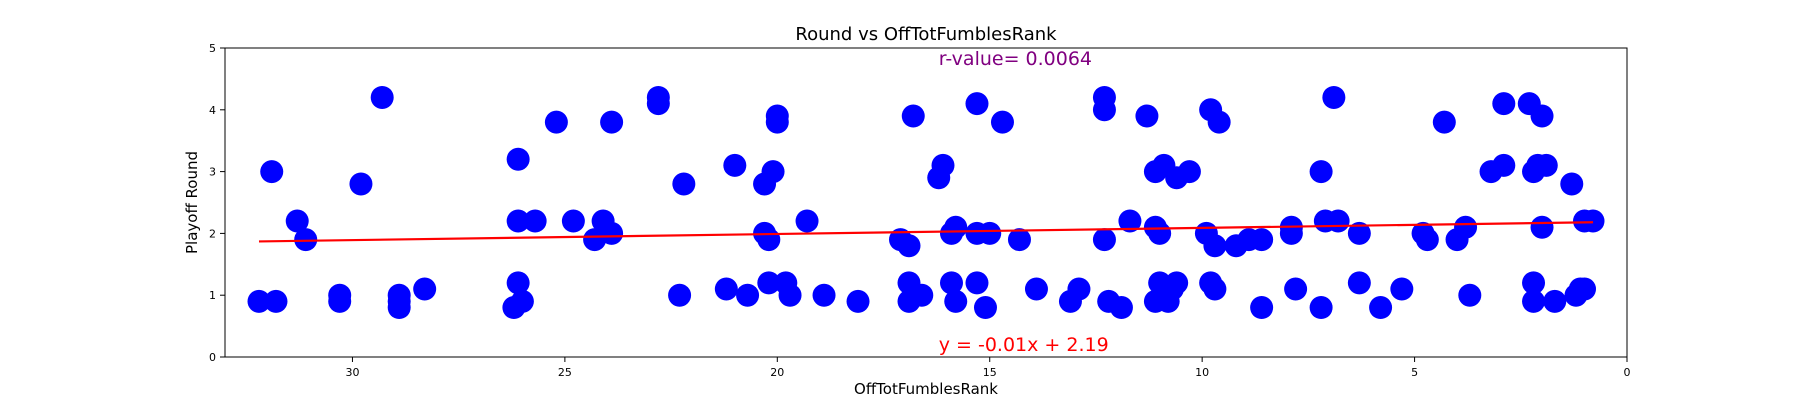 Image resolution: width=1800 pixels, height=400 pixels. I want to click on fit-line-layer, so click(926, 232).